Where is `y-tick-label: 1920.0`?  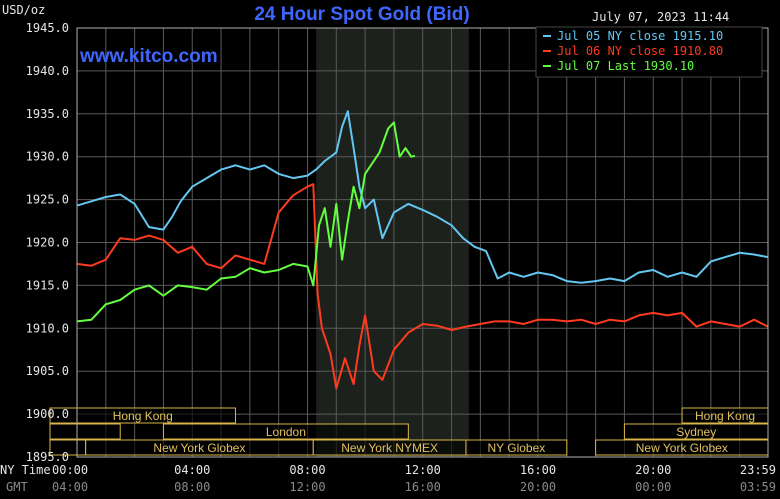
y-tick-label: 1920.0 is located at coordinates (47, 243).